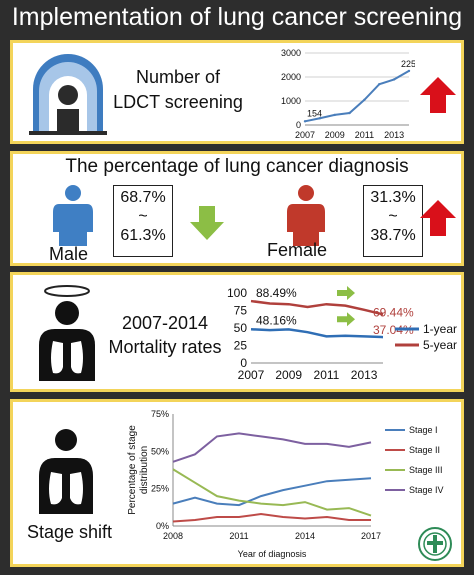 This screenshot has height=575, width=474. What do you see at coordinates (178, 77) in the screenshot?
I see `ldct-label-line1: Number of` at bounding box center [178, 77].